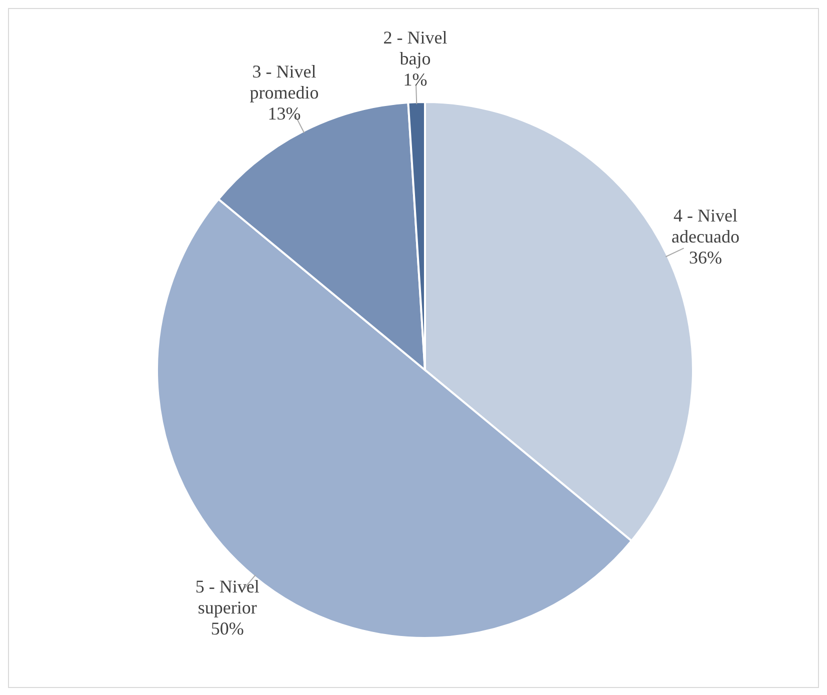 The height and width of the screenshot is (695, 827). I want to click on slice-label: 5 - Nivel superior, so click(227, 597).